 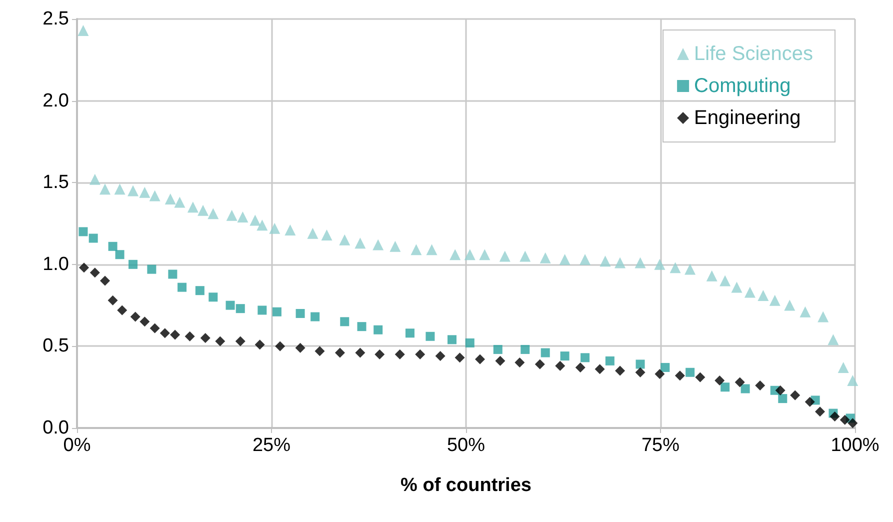 What do you see at coordinates (271, 445) in the screenshot?
I see `x-tick-label: 25%` at bounding box center [271, 445].